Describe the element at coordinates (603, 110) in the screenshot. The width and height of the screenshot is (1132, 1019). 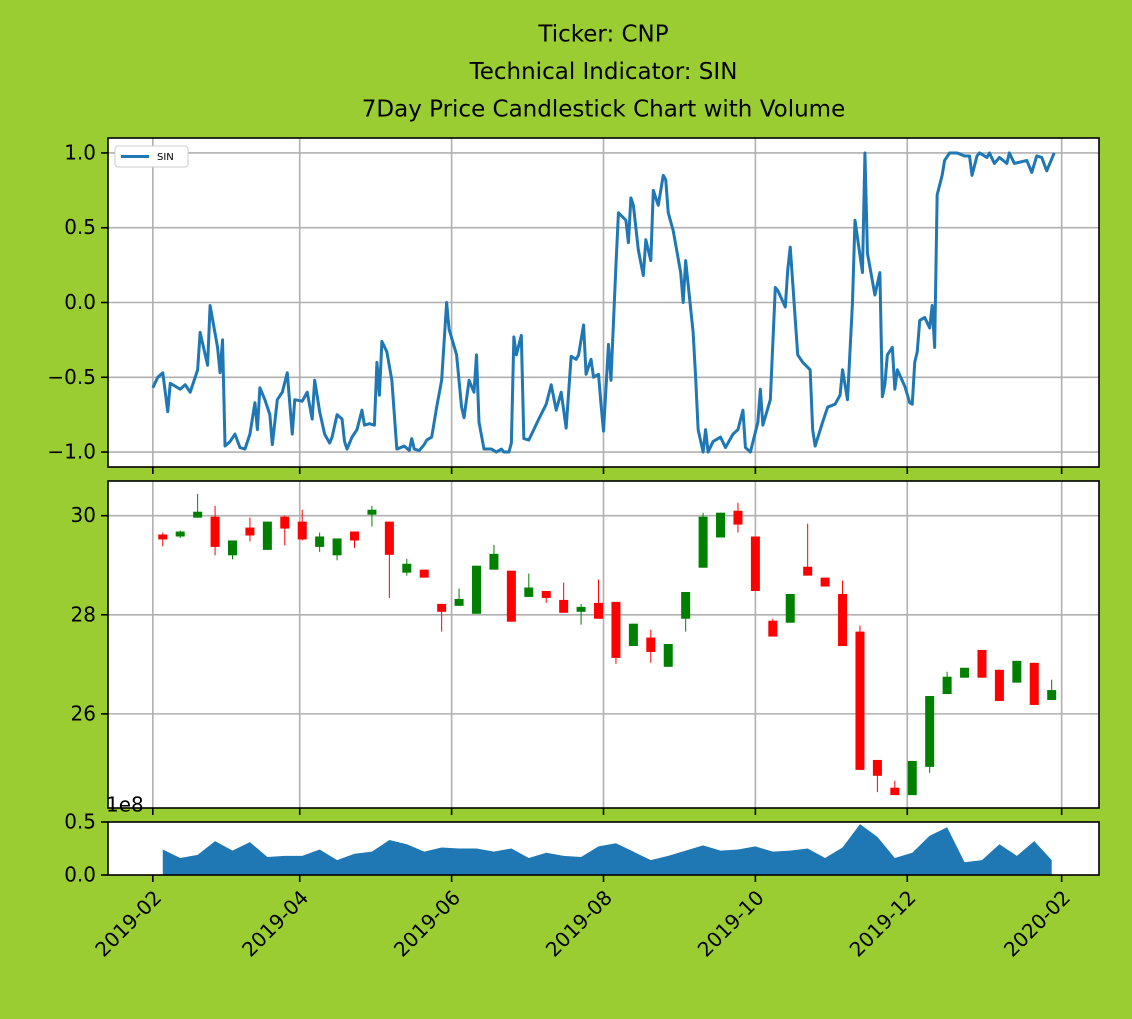
I see `chart-title: 7Day Price Candlestick Chart with Volume` at that location.